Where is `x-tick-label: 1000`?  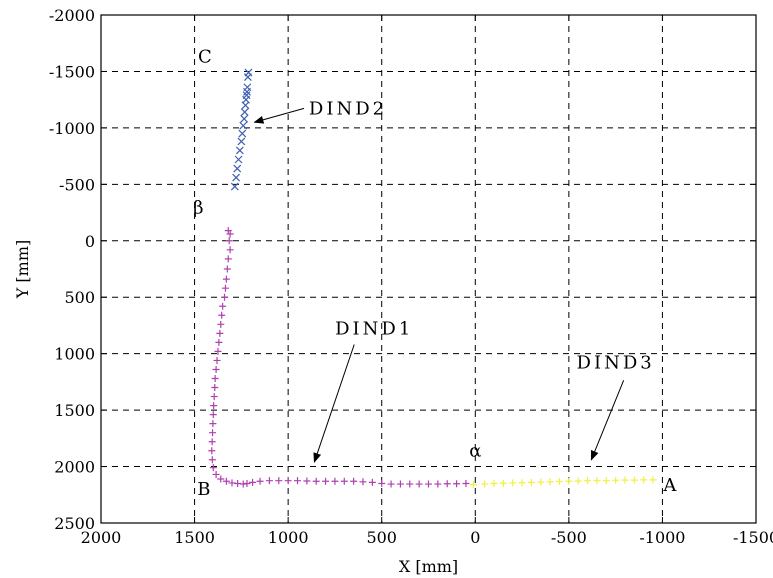
x-tick-label: 1000 is located at coordinates (288, 537).